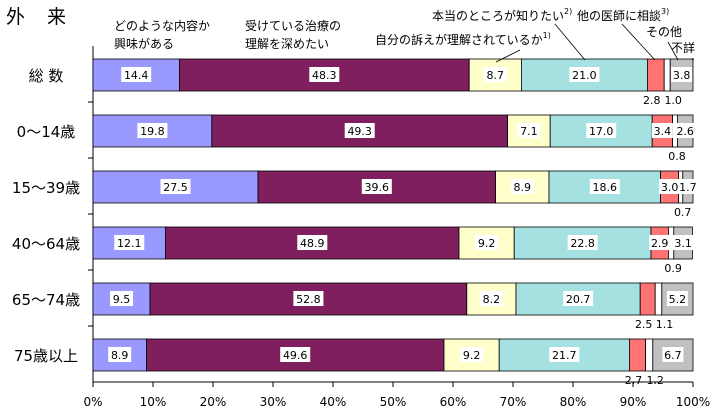  What do you see at coordinates (633, 402) in the screenshot?
I see `x-tick-label: 90%` at bounding box center [633, 402].